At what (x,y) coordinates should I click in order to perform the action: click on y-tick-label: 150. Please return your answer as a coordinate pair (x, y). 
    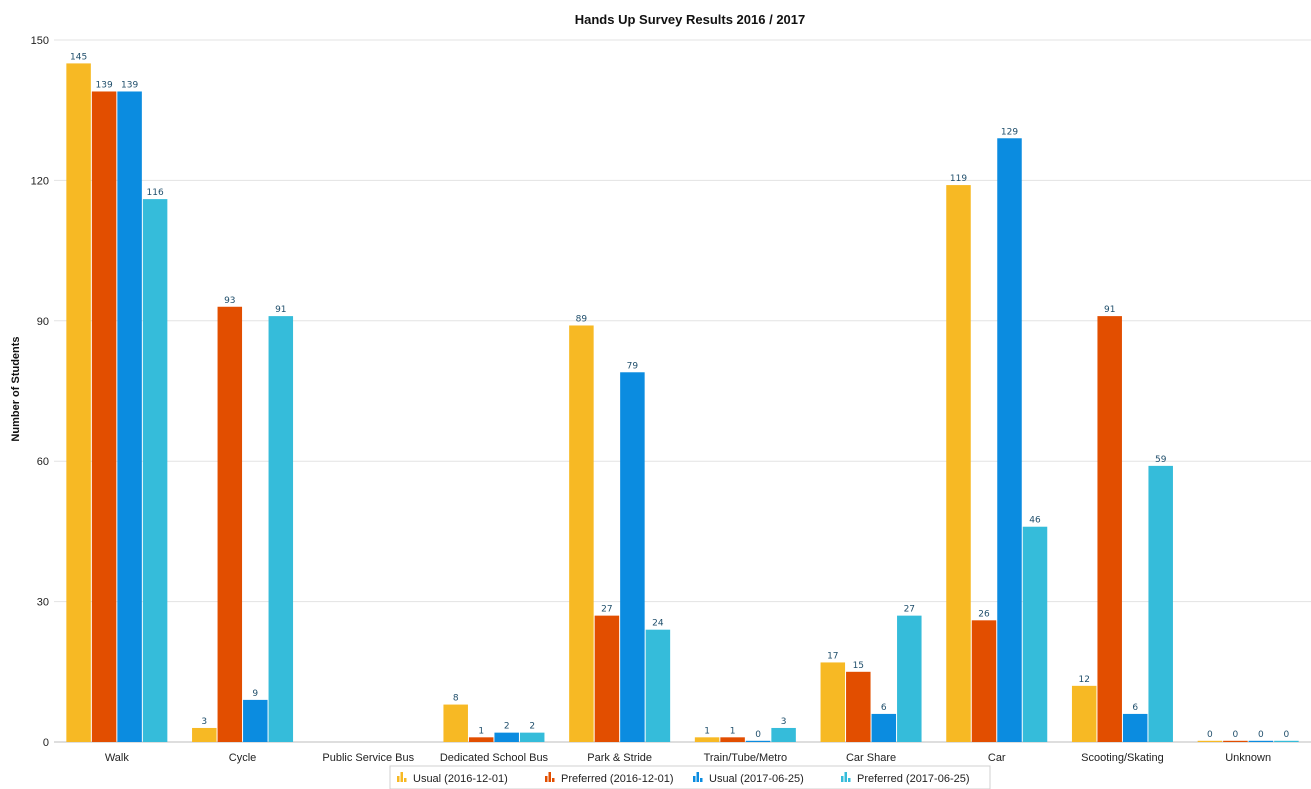
    Looking at the image, I should click on (40, 41).